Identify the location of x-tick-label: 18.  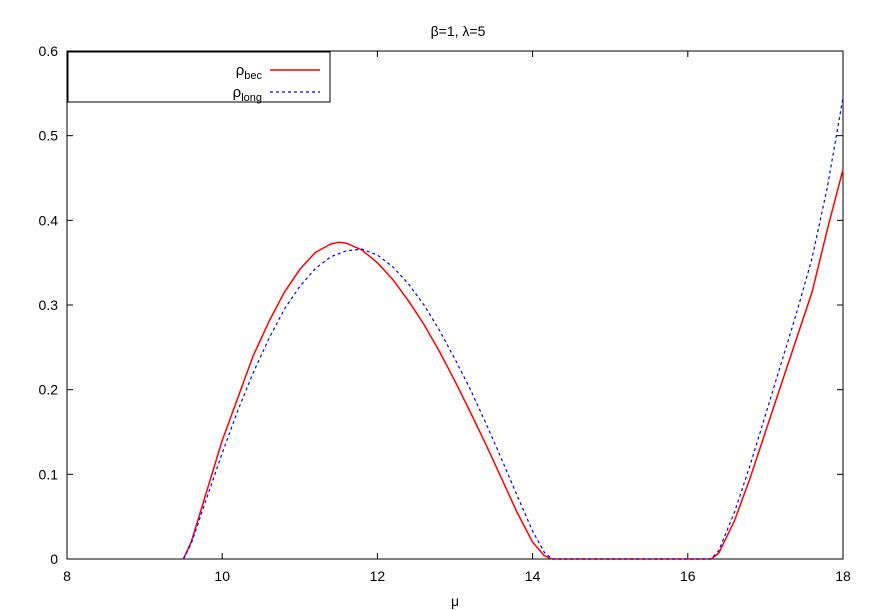
(843, 576).